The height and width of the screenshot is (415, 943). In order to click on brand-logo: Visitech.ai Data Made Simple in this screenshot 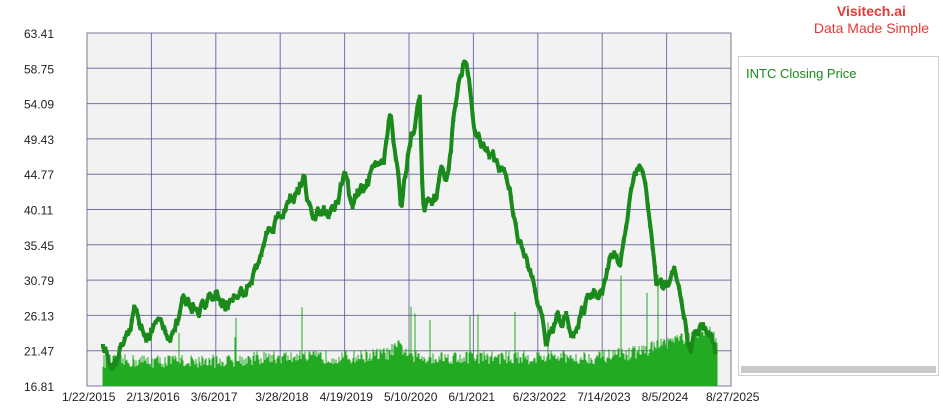, I will do `click(871, 20)`.